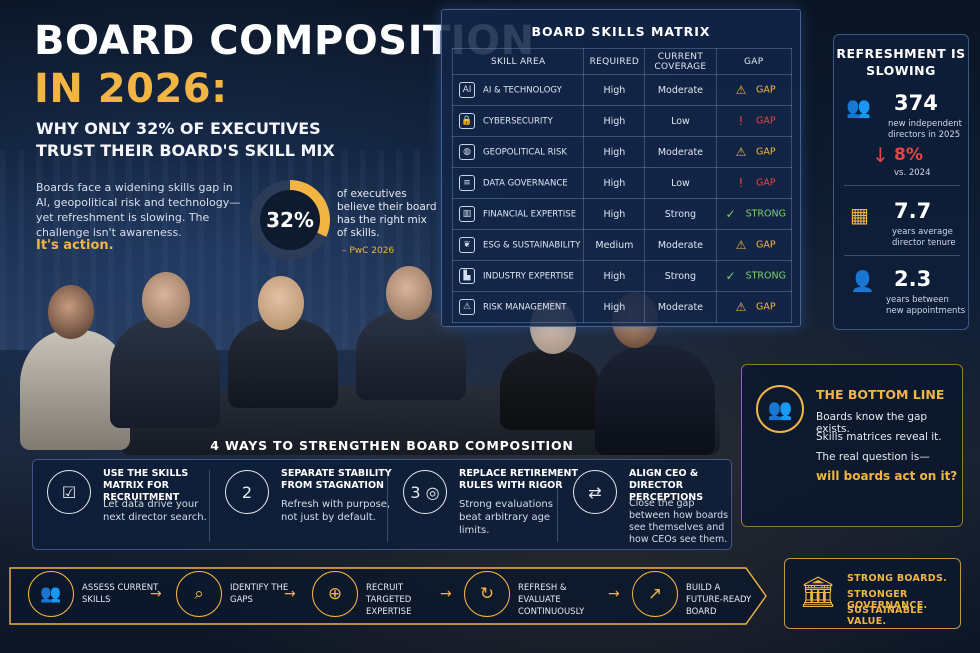 Image resolution: width=980 pixels, height=653 pixels. I want to click on matrix-row: ≡ DATA GOVERNANCE High Low! GAP, so click(622, 183).